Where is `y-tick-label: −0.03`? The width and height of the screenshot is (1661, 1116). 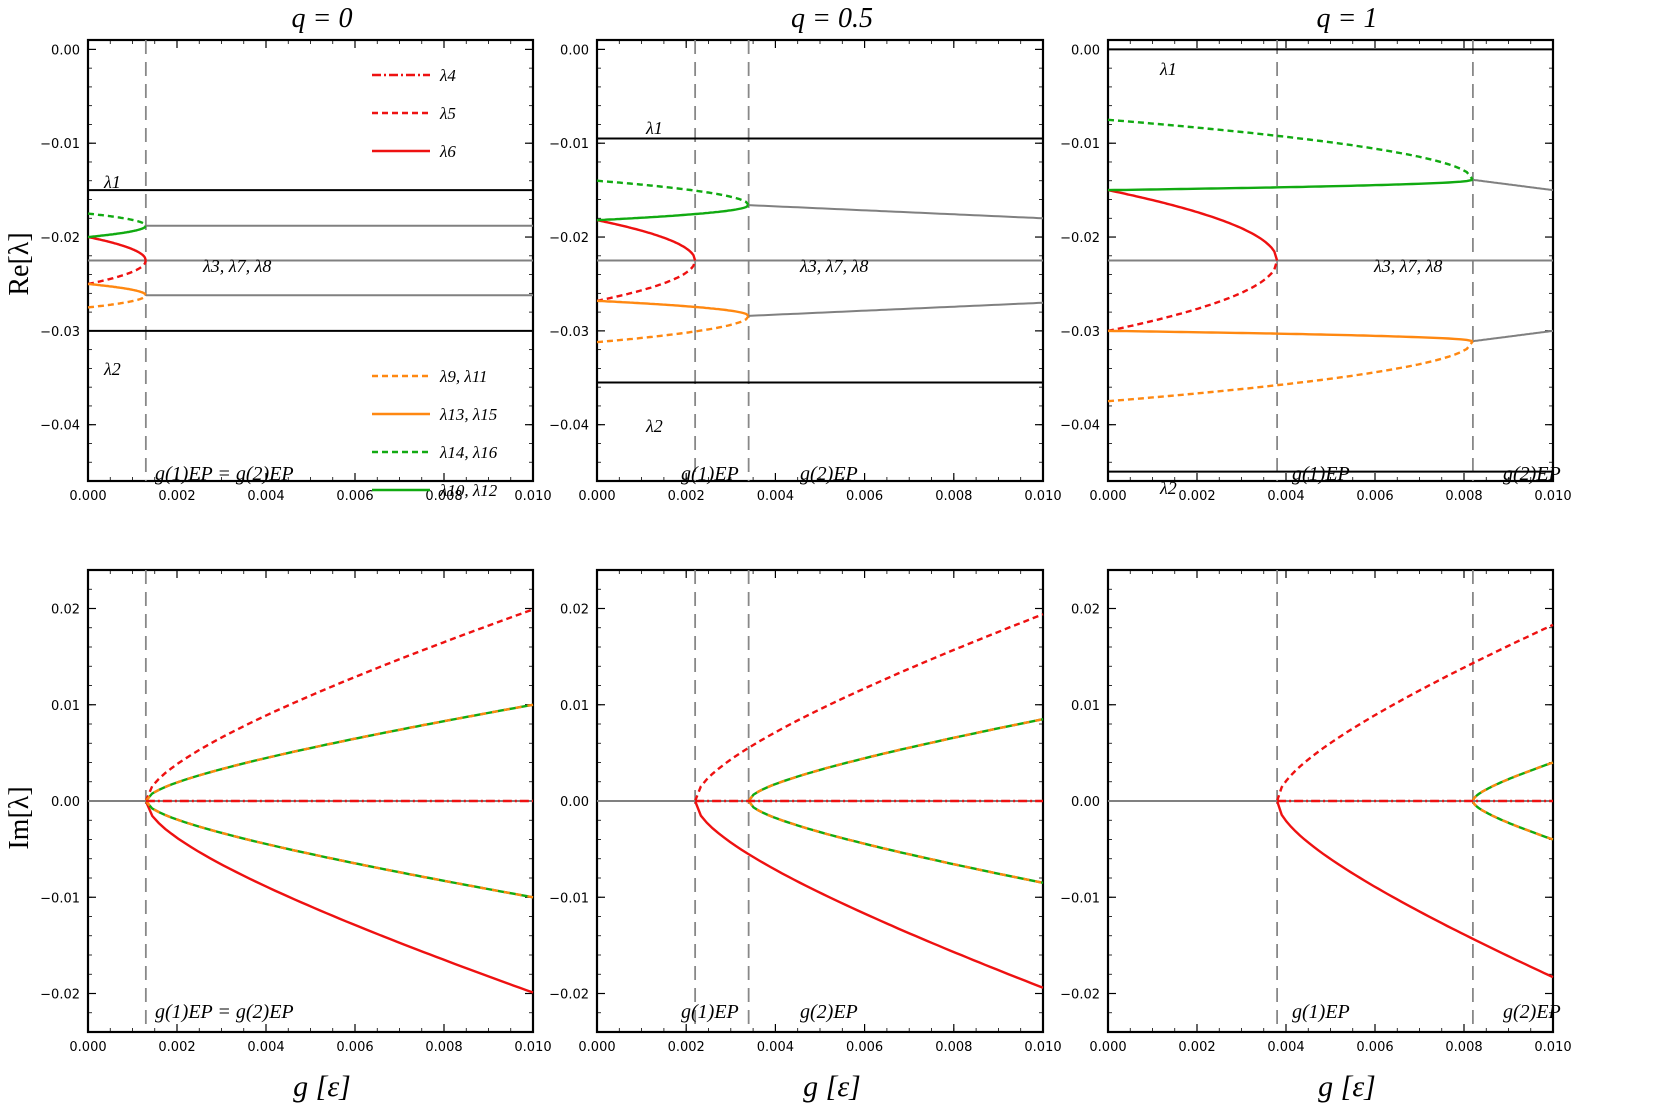 y-tick-label: −0.03 is located at coordinates (1080, 332).